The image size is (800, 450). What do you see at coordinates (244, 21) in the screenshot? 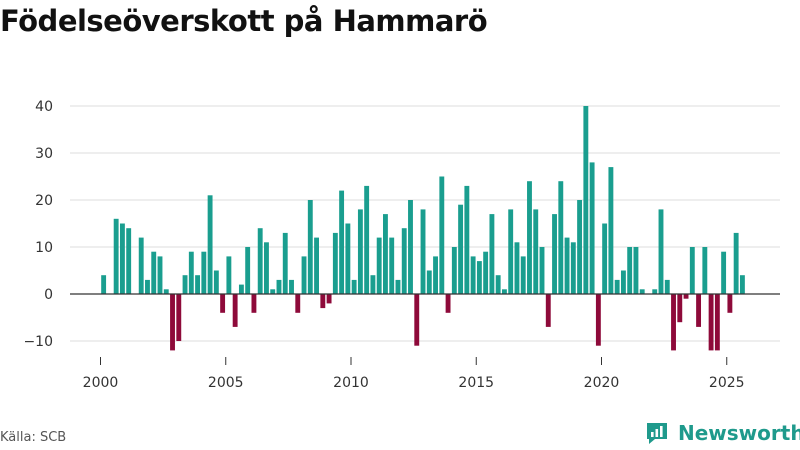
I see `chart-title: Födelseöverskott på Hammarö` at bounding box center [244, 21].